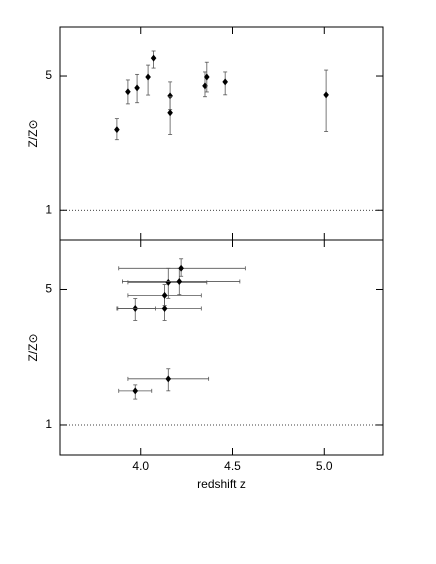 This screenshot has height=564, width=436. I want to click on x-axis-label: redshift z, so click(221, 484).